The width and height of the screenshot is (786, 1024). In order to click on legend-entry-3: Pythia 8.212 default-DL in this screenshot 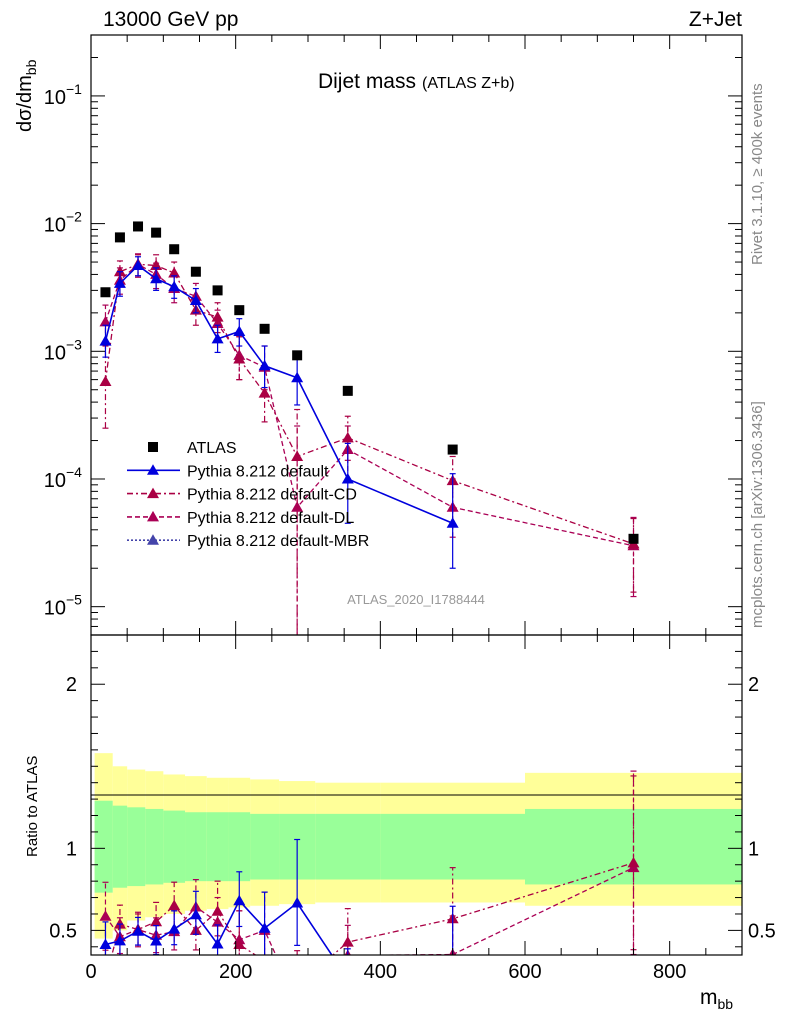, I will do `click(240, 518)`.